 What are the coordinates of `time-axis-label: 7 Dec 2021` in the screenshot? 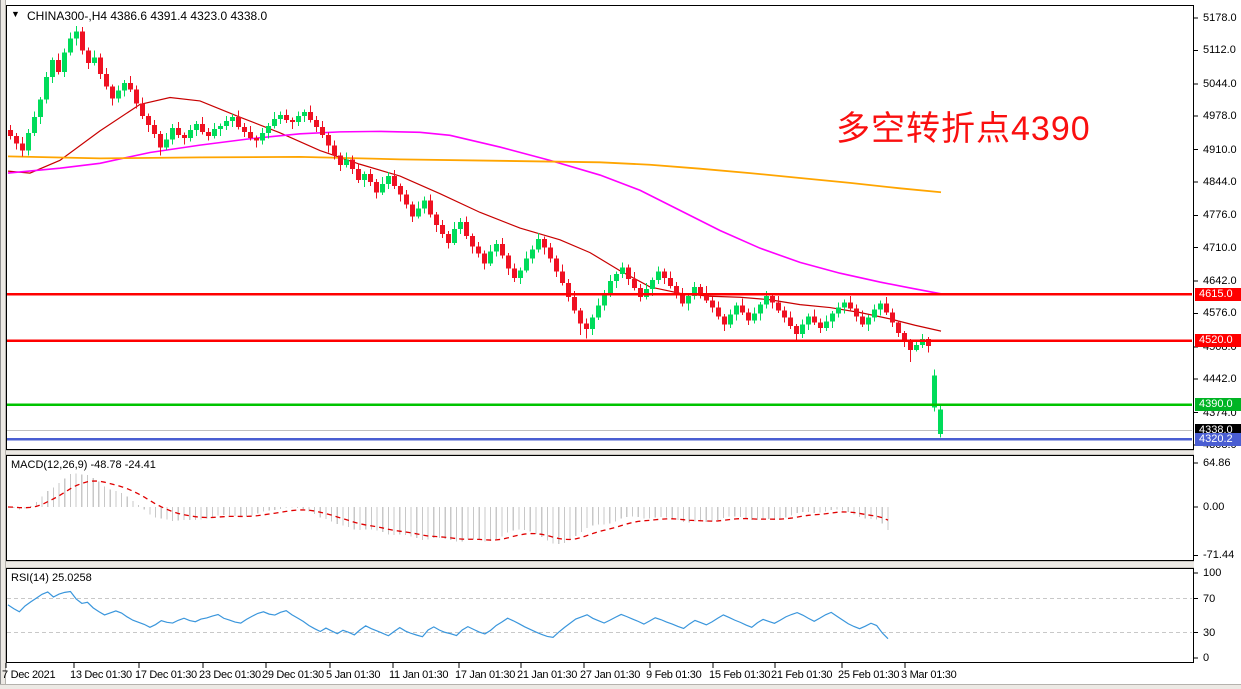 It's located at (29, 675).